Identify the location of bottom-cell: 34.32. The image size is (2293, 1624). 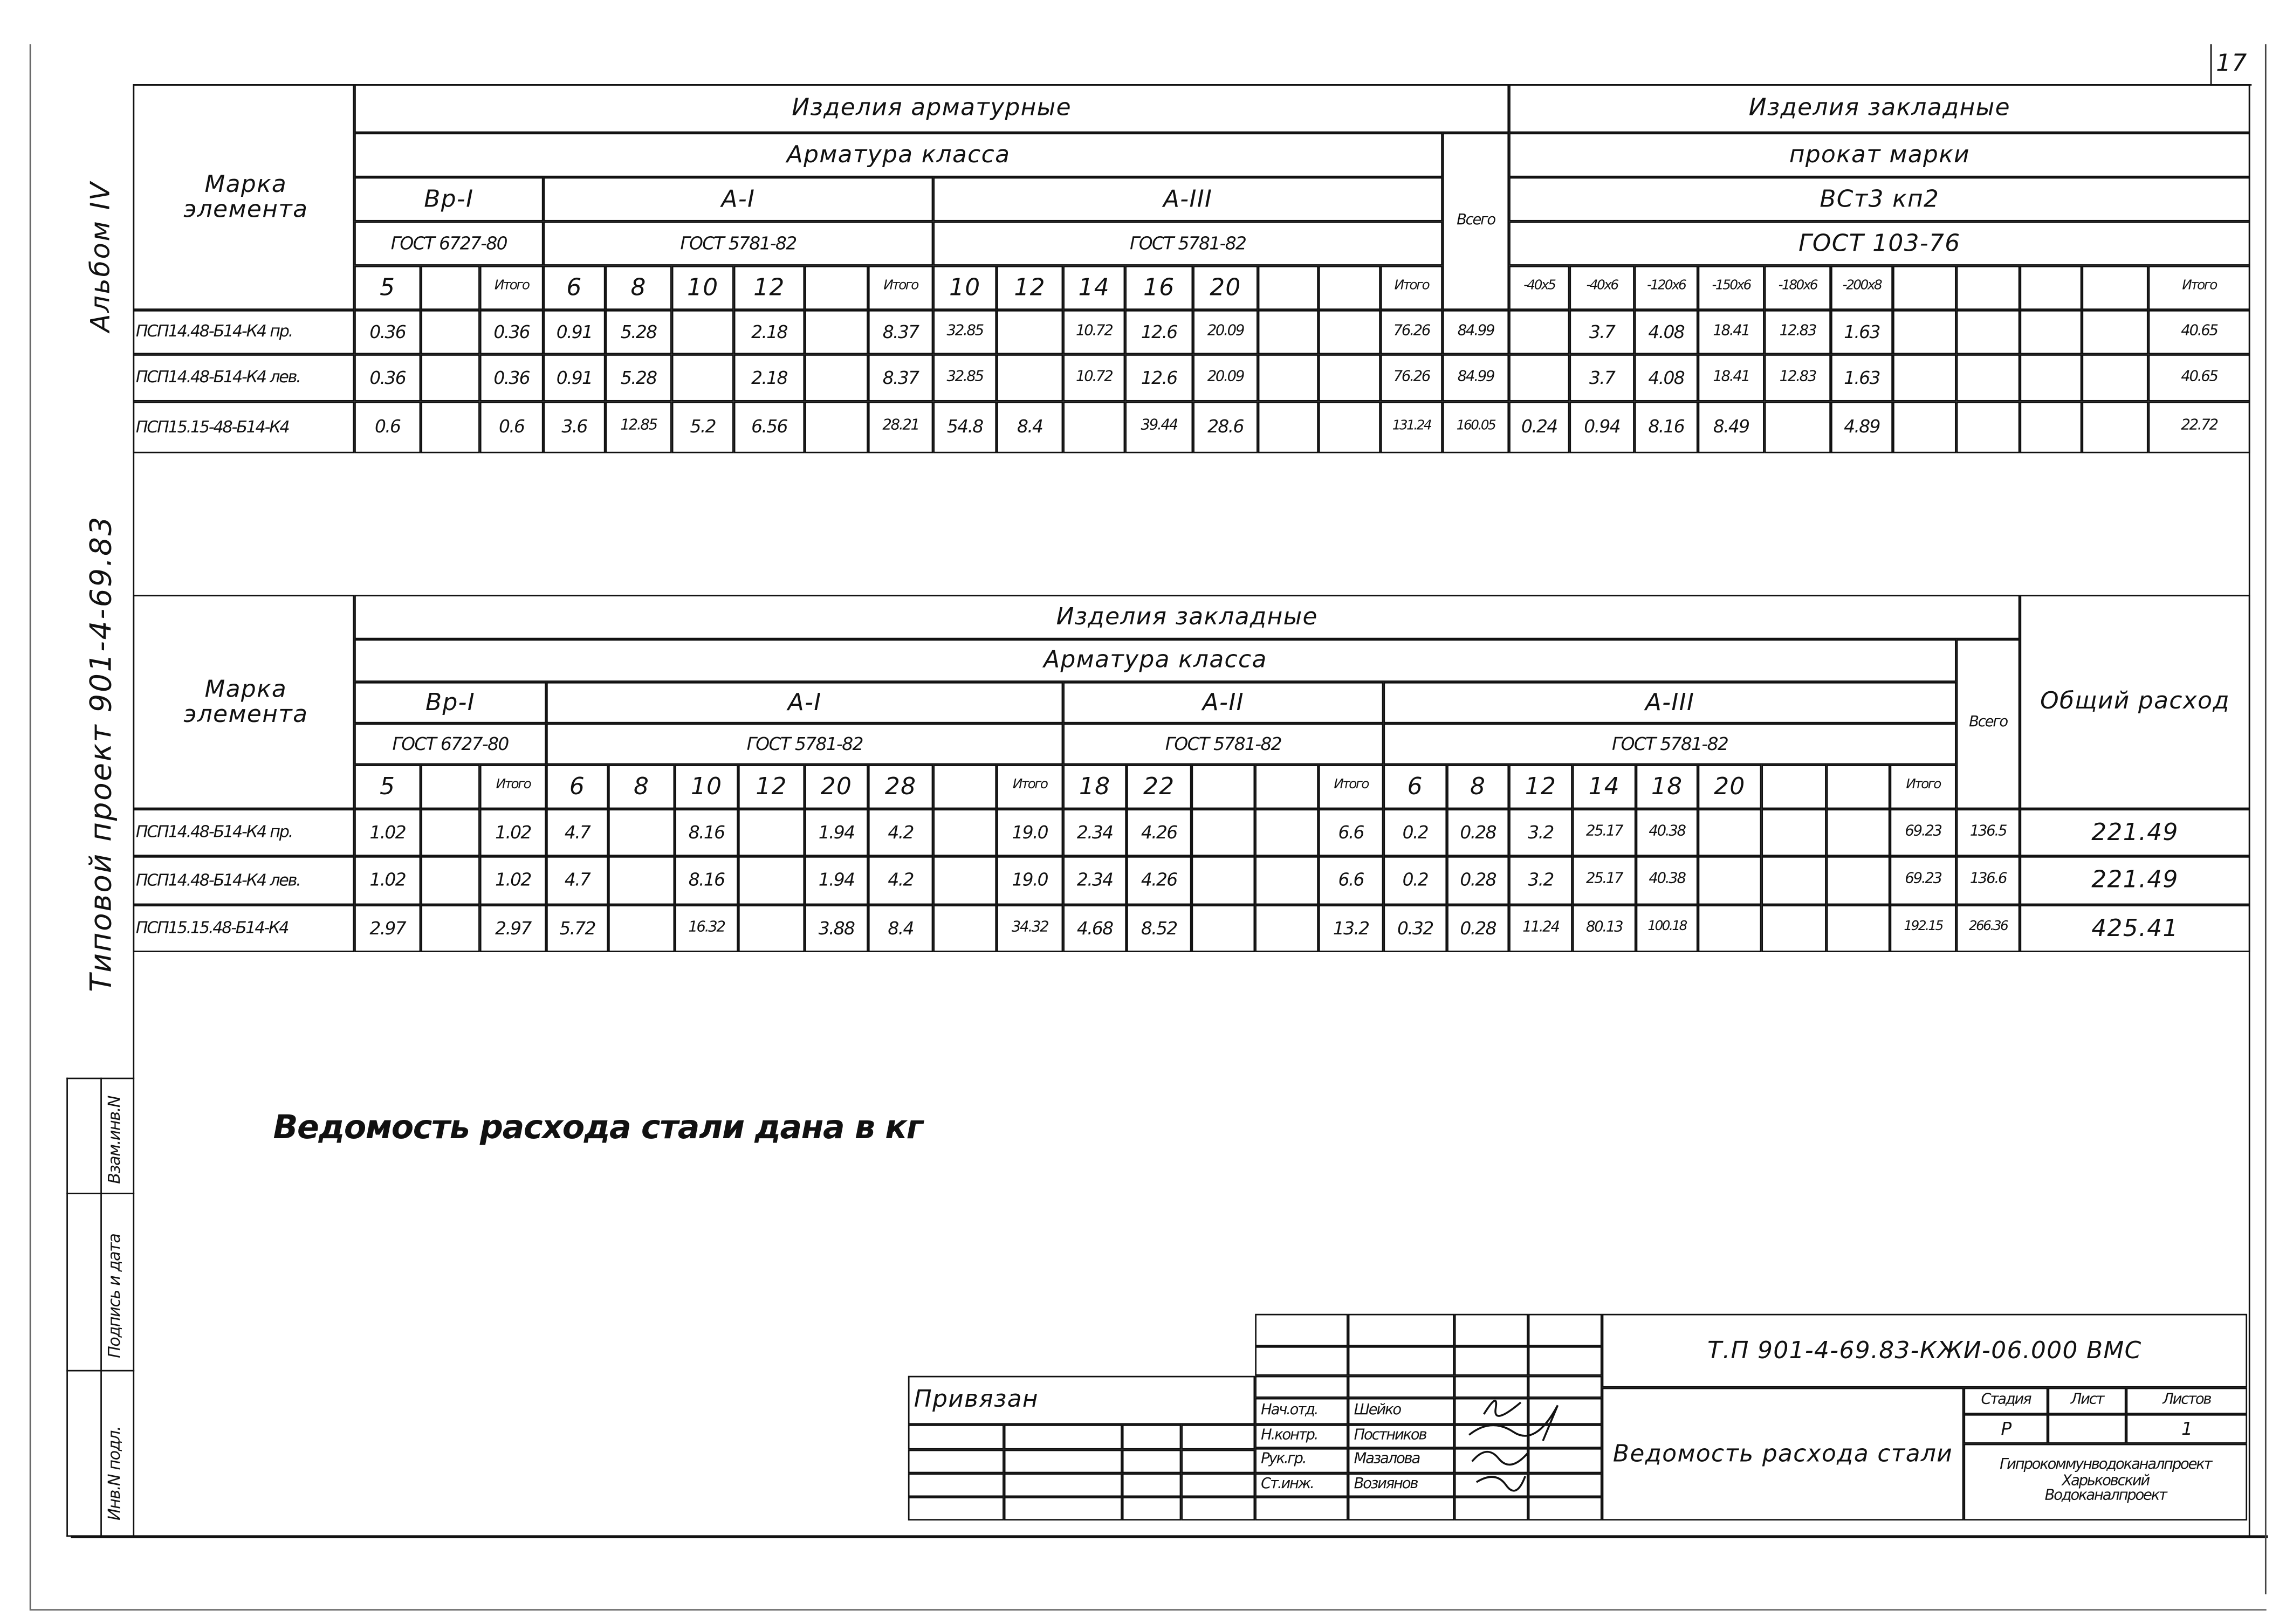
(1030, 928).